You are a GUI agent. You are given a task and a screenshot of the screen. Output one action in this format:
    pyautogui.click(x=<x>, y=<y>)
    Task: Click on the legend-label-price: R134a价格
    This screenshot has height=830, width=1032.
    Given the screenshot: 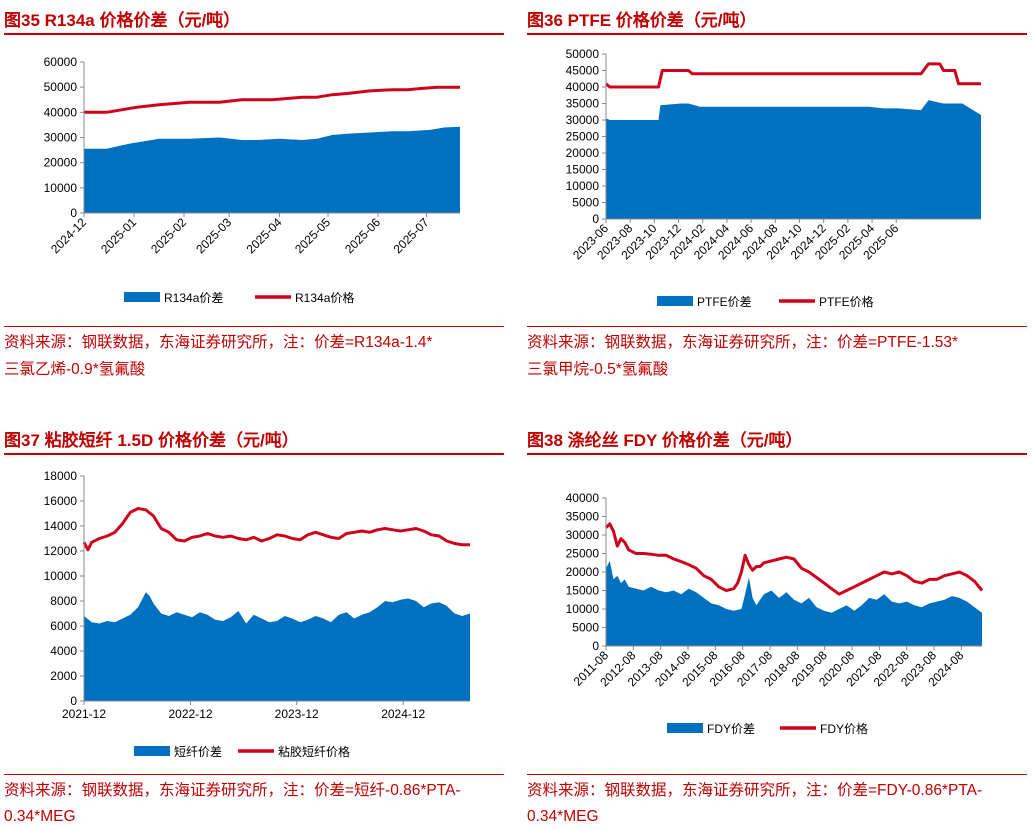 What is the action you would take?
    pyautogui.click(x=324, y=297)
    